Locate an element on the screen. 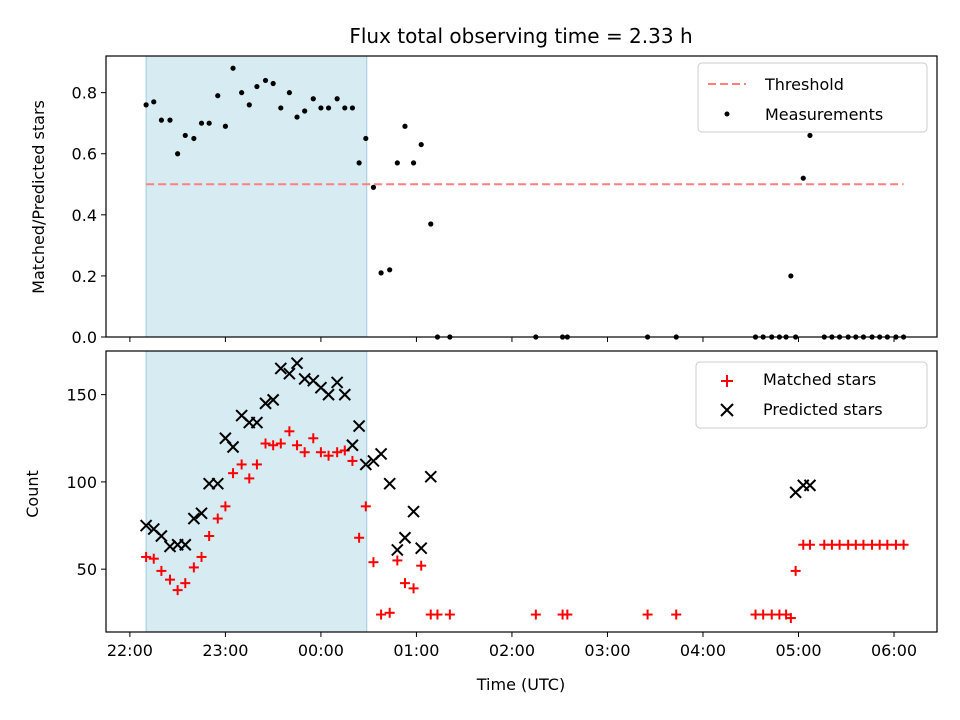 This screenshot has width=960, height=720. x-tick-label: 03:00 is located at coordinates (607, 650).